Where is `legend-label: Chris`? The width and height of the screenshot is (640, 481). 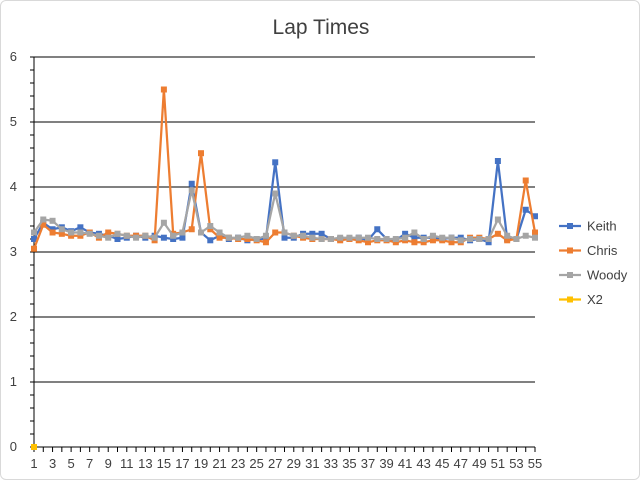 legend-label: Chris is located at coordinates (602, 250).